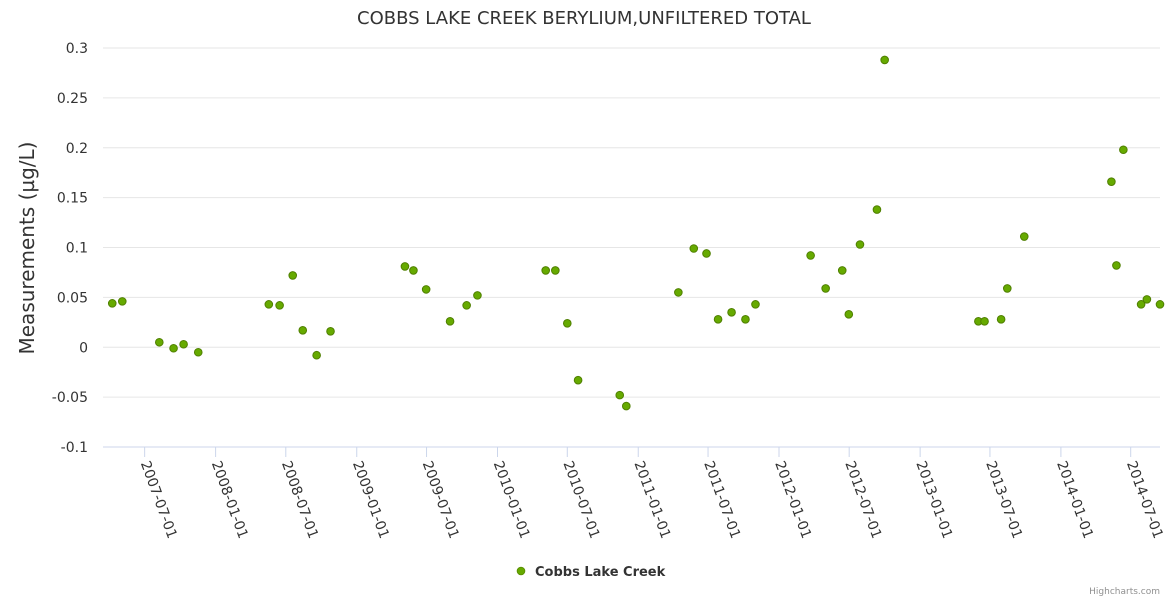 The height and width of the screenshot is (600, 1170). I want to click on y-axis-label: Measurements (µg/L), so click(27, 248).